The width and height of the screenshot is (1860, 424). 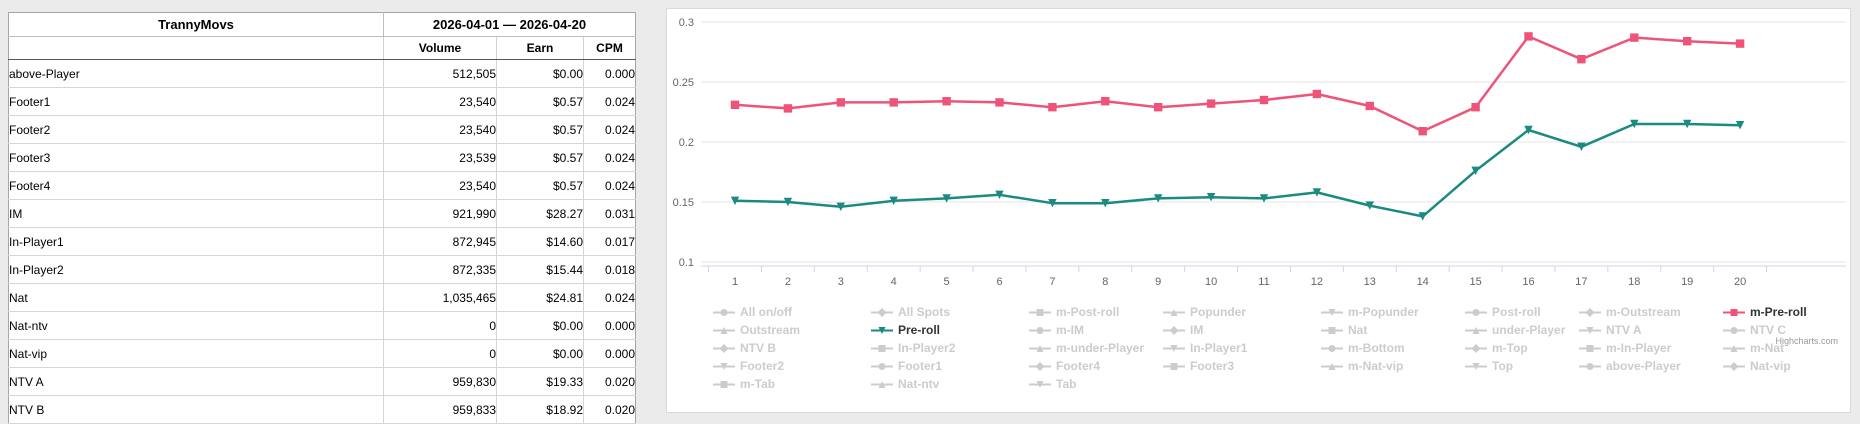 I want to click on legend-item: m-Bottom, so click(x=1393, y=348).